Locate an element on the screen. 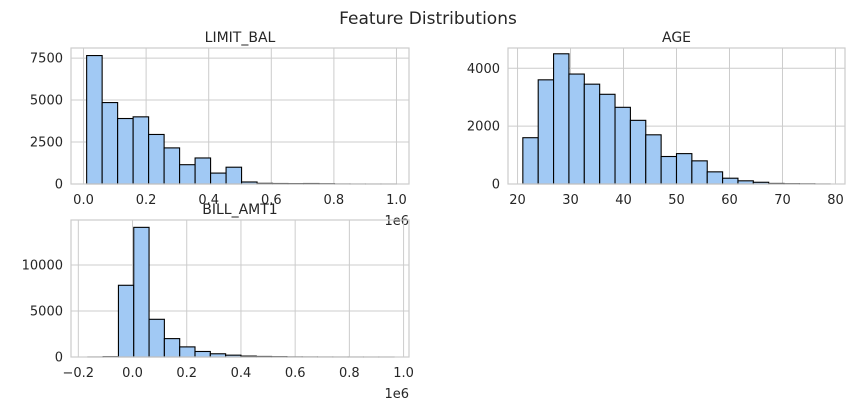 The image size is (856, 415). x-tick-label: 50 is located at coordinates (676, 200).